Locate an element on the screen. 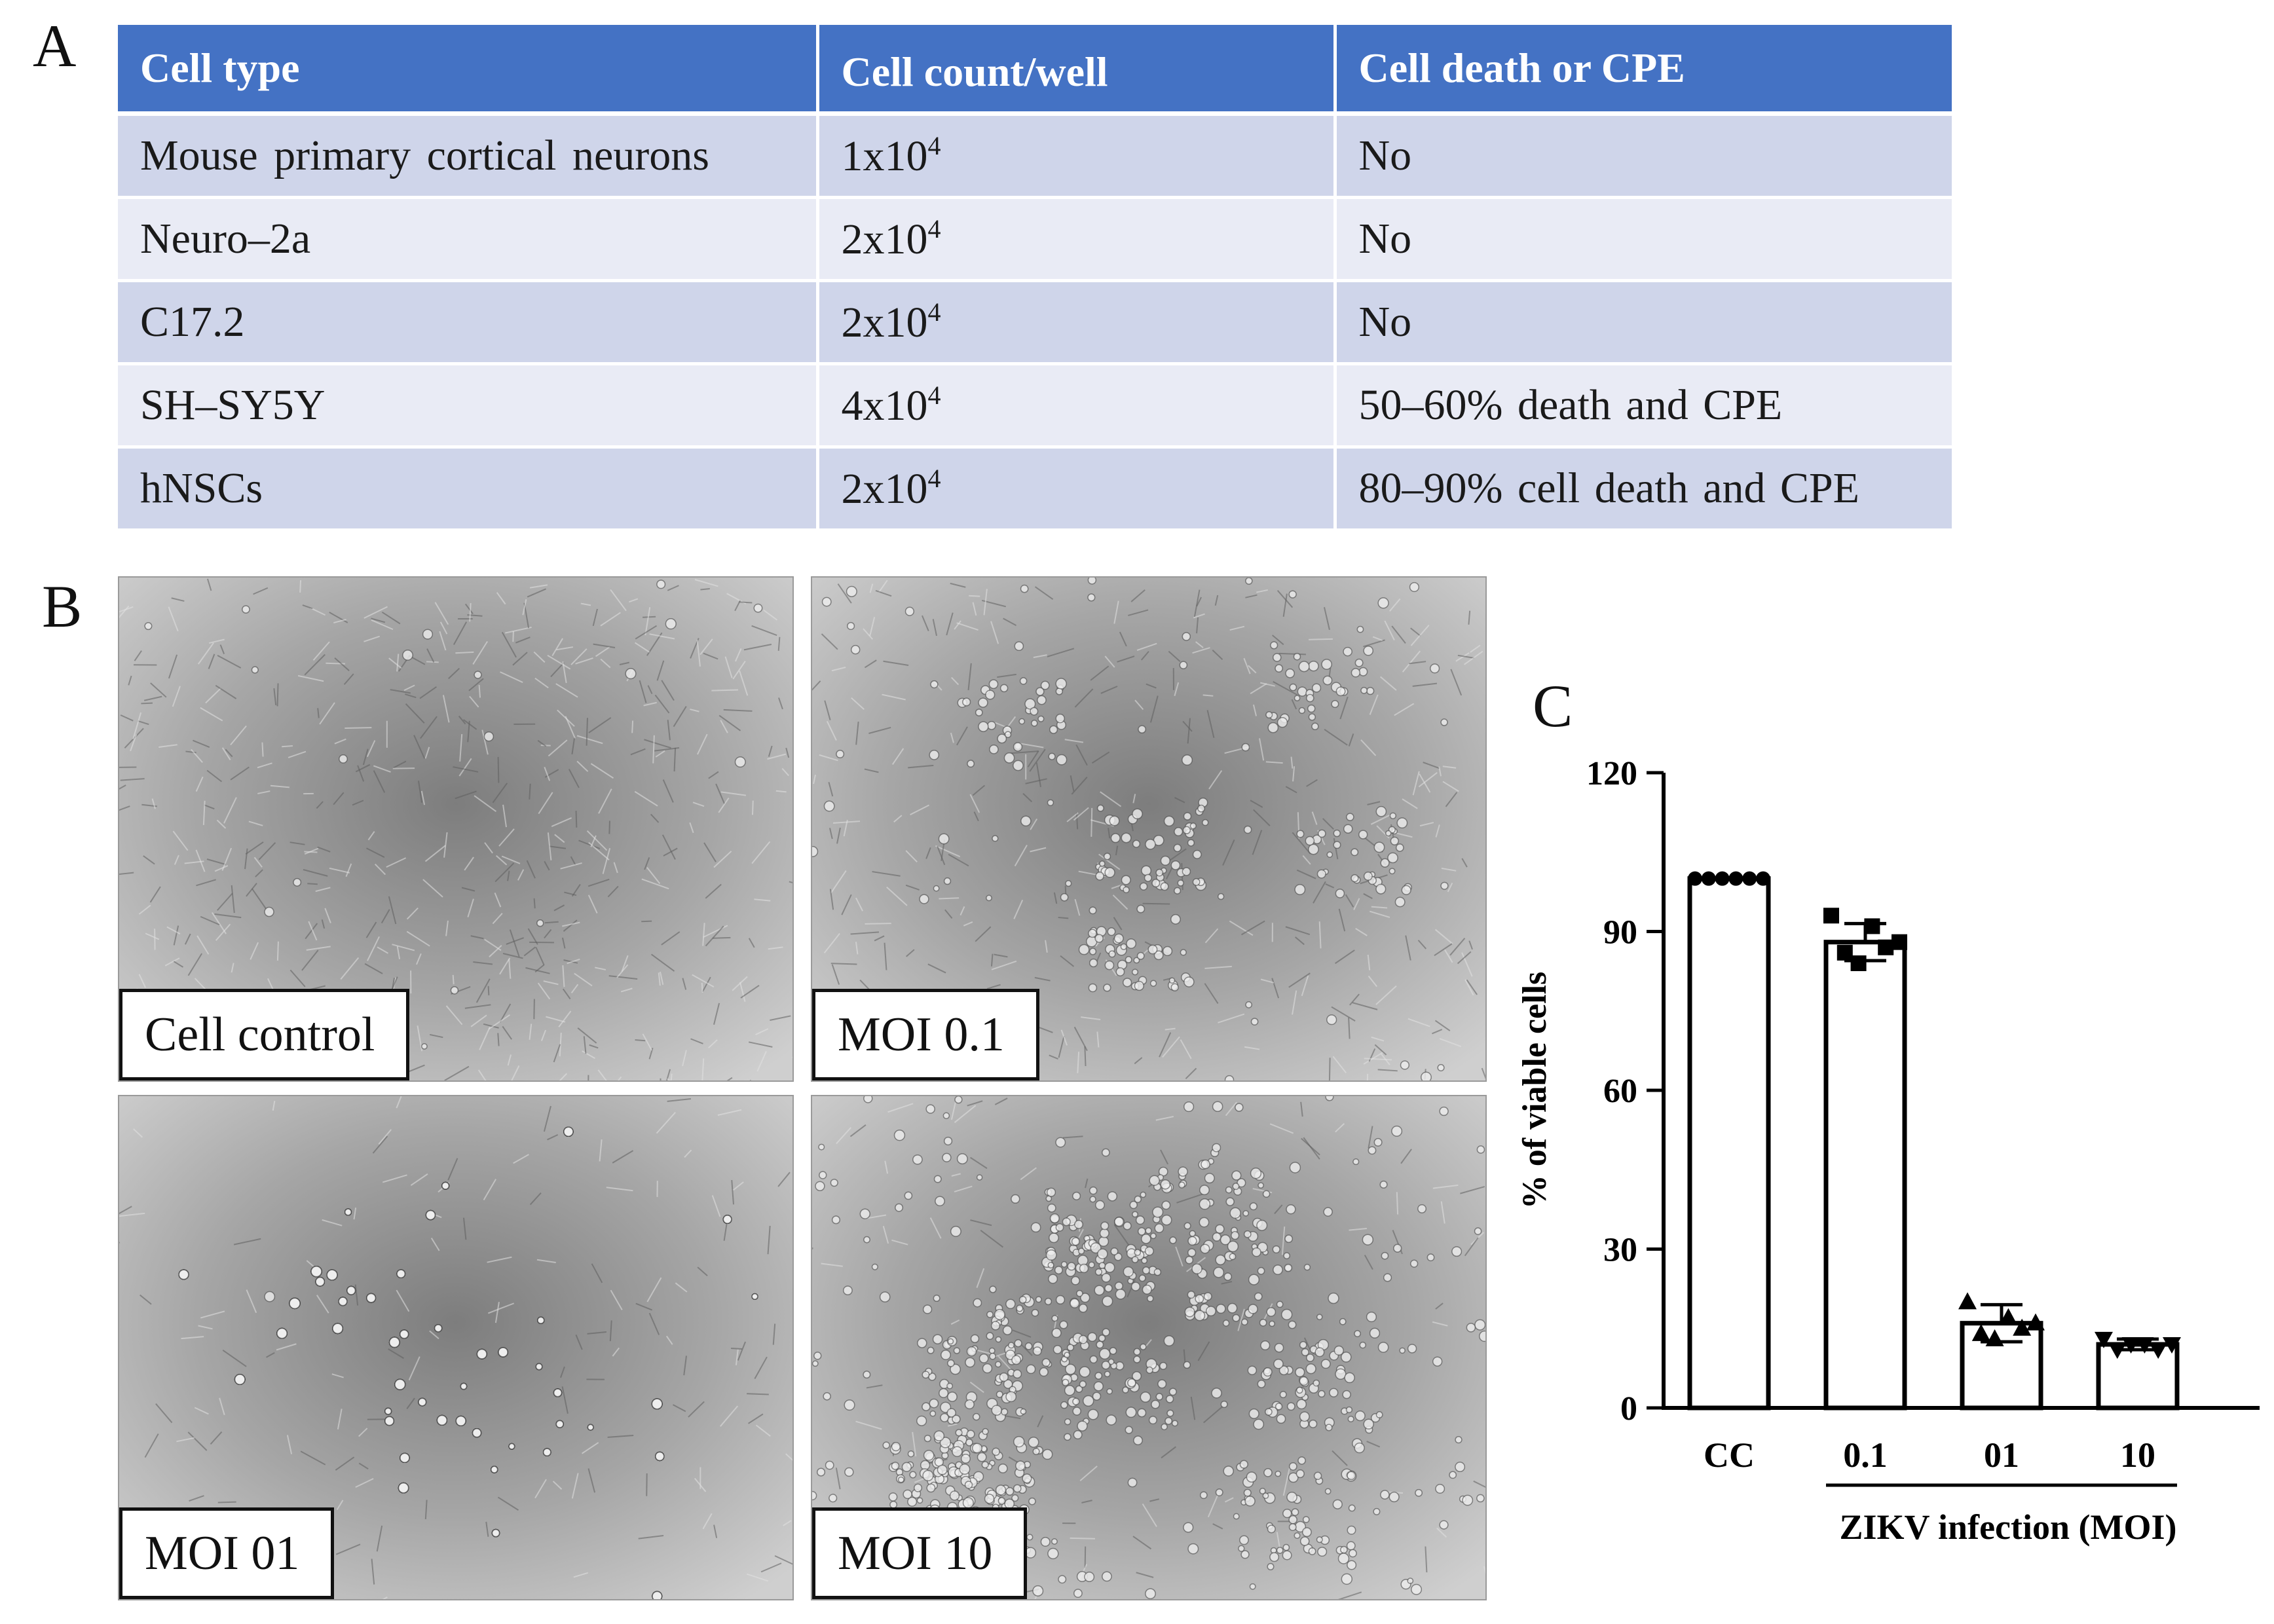 The width and height of the screenshot is (2274, 1624). table-row: C17.2 2x104 No is located at coordinates (1035, 322).